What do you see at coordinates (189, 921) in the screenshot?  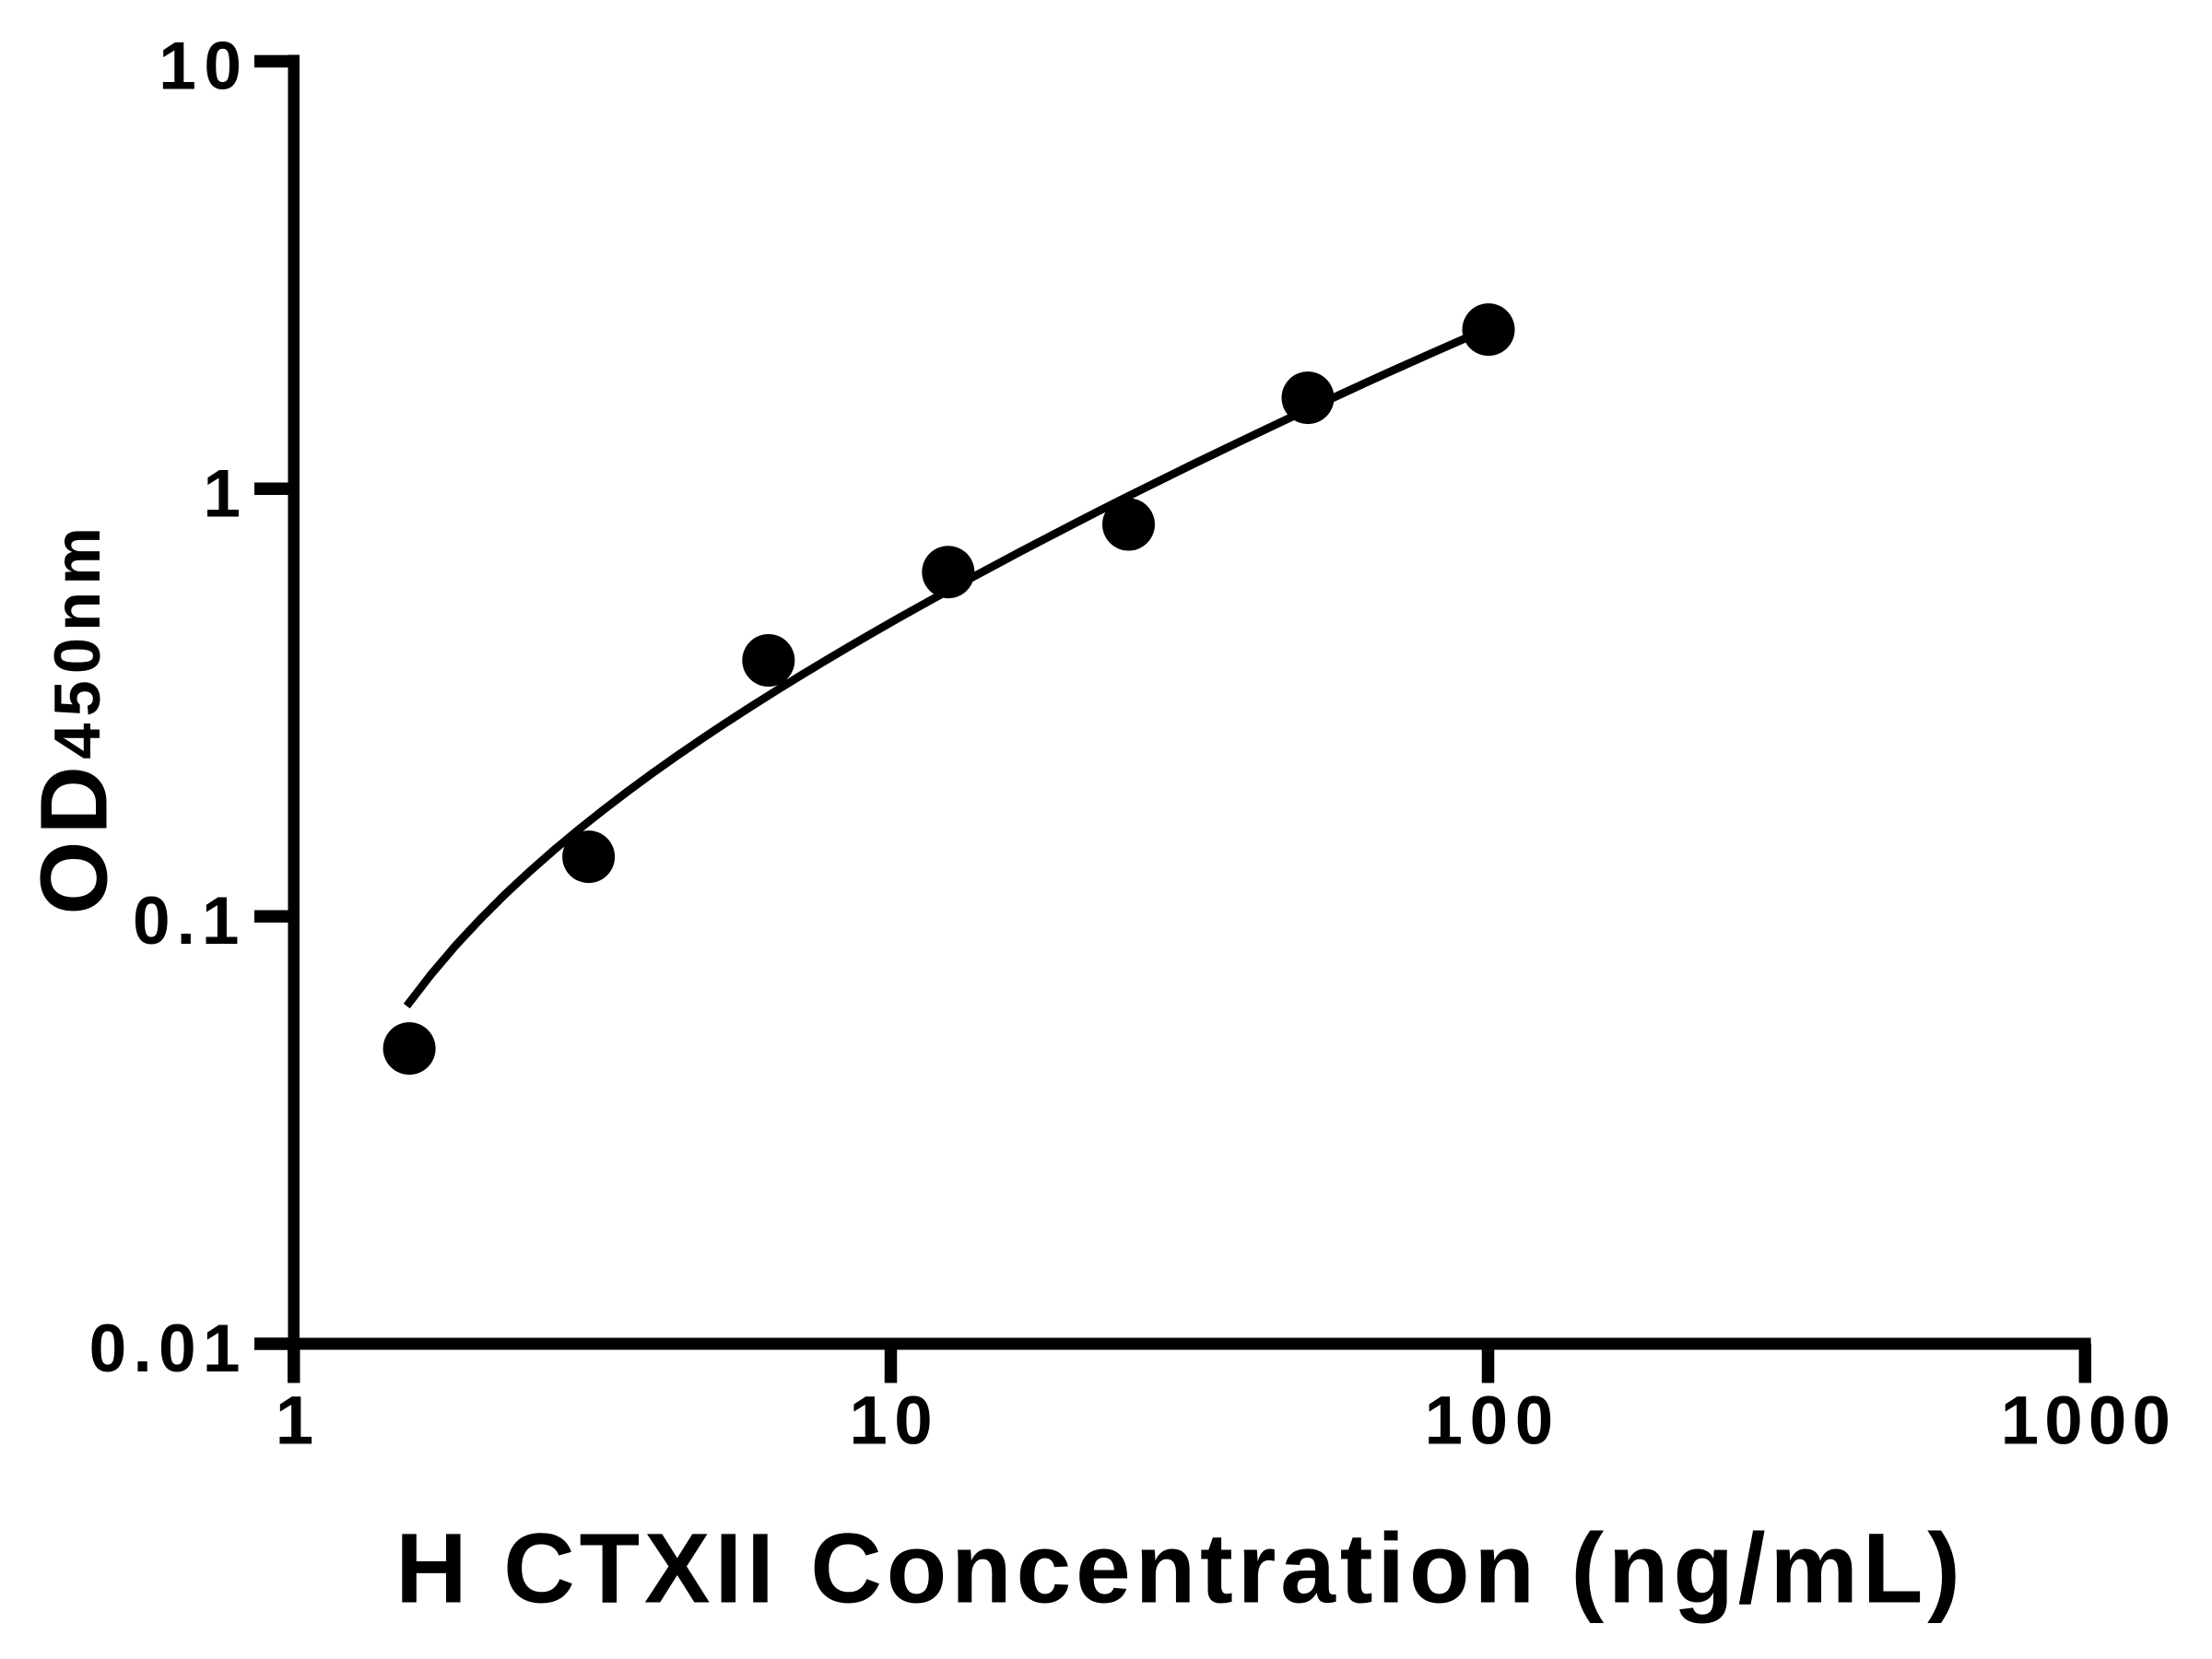 I see `svg-text: 0.1` at bounding box center [189, 921].